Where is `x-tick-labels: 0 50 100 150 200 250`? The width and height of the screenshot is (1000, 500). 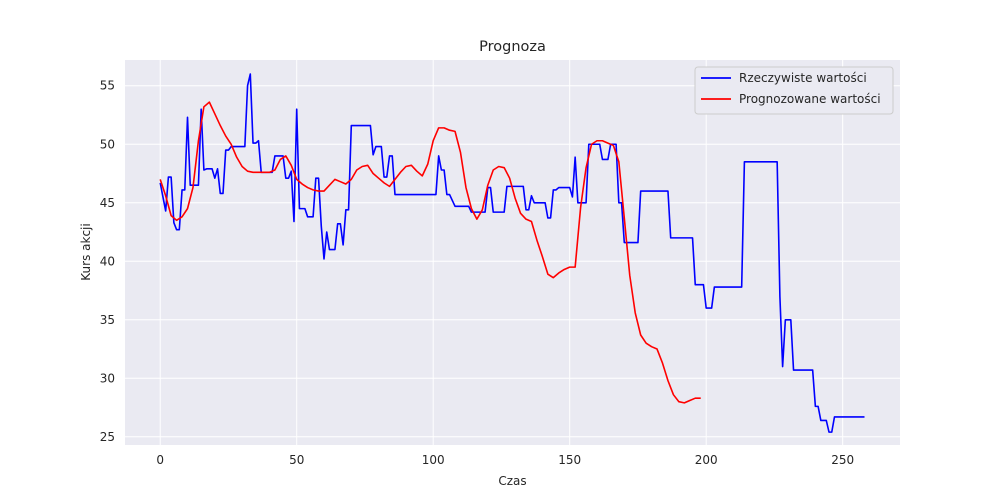
x-tick-labels: 0 50 100 150 200 250 is located at coordinates (505, 460).